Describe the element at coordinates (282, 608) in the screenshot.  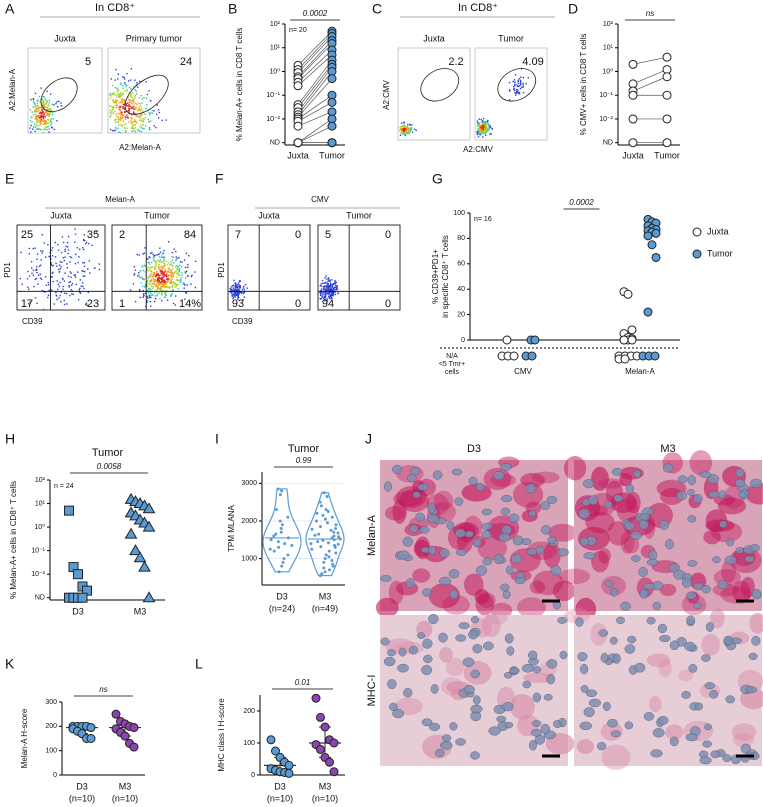
I see `category-n: (n=24)` at that location.